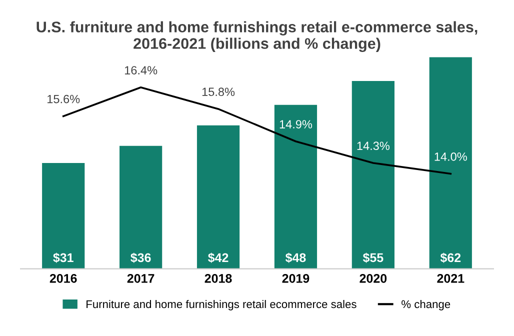  I want to click on data-label: 14.3%, so click(373, 146).